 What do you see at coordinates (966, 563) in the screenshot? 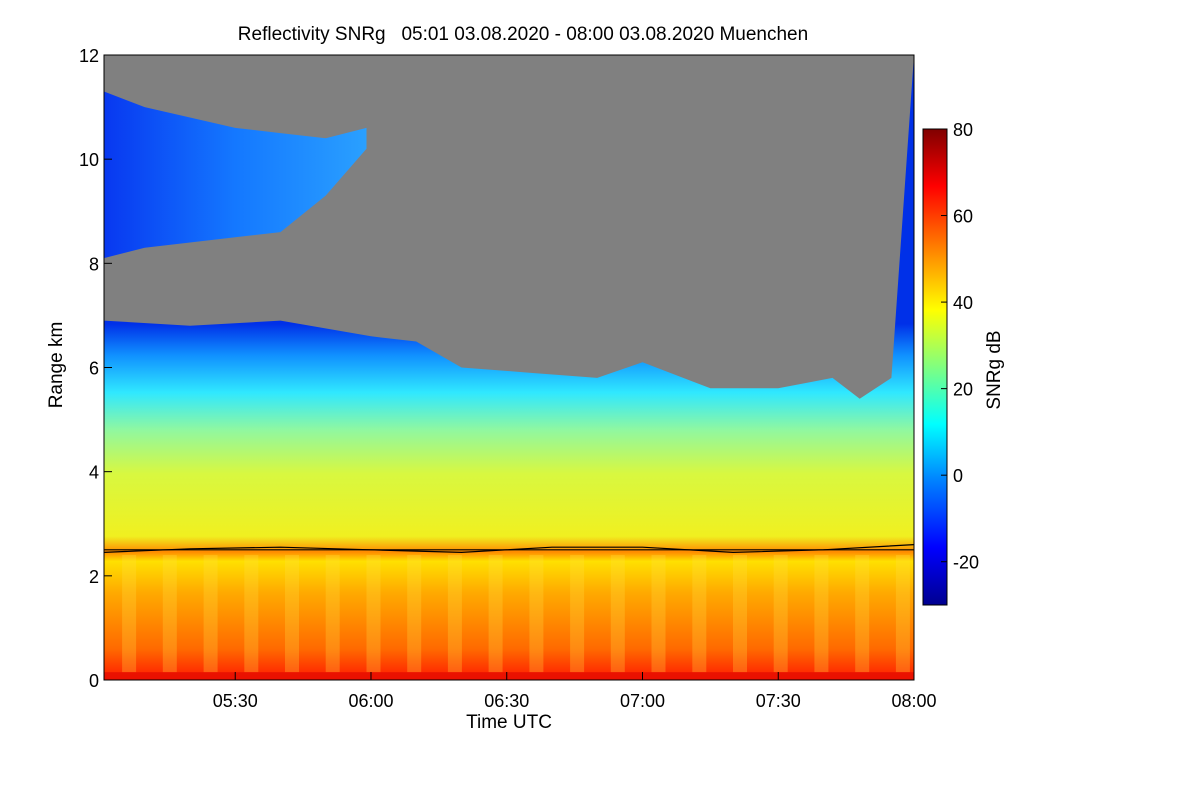
I see `colorbar-tick-label: -20` at bounding box center [966, 563].